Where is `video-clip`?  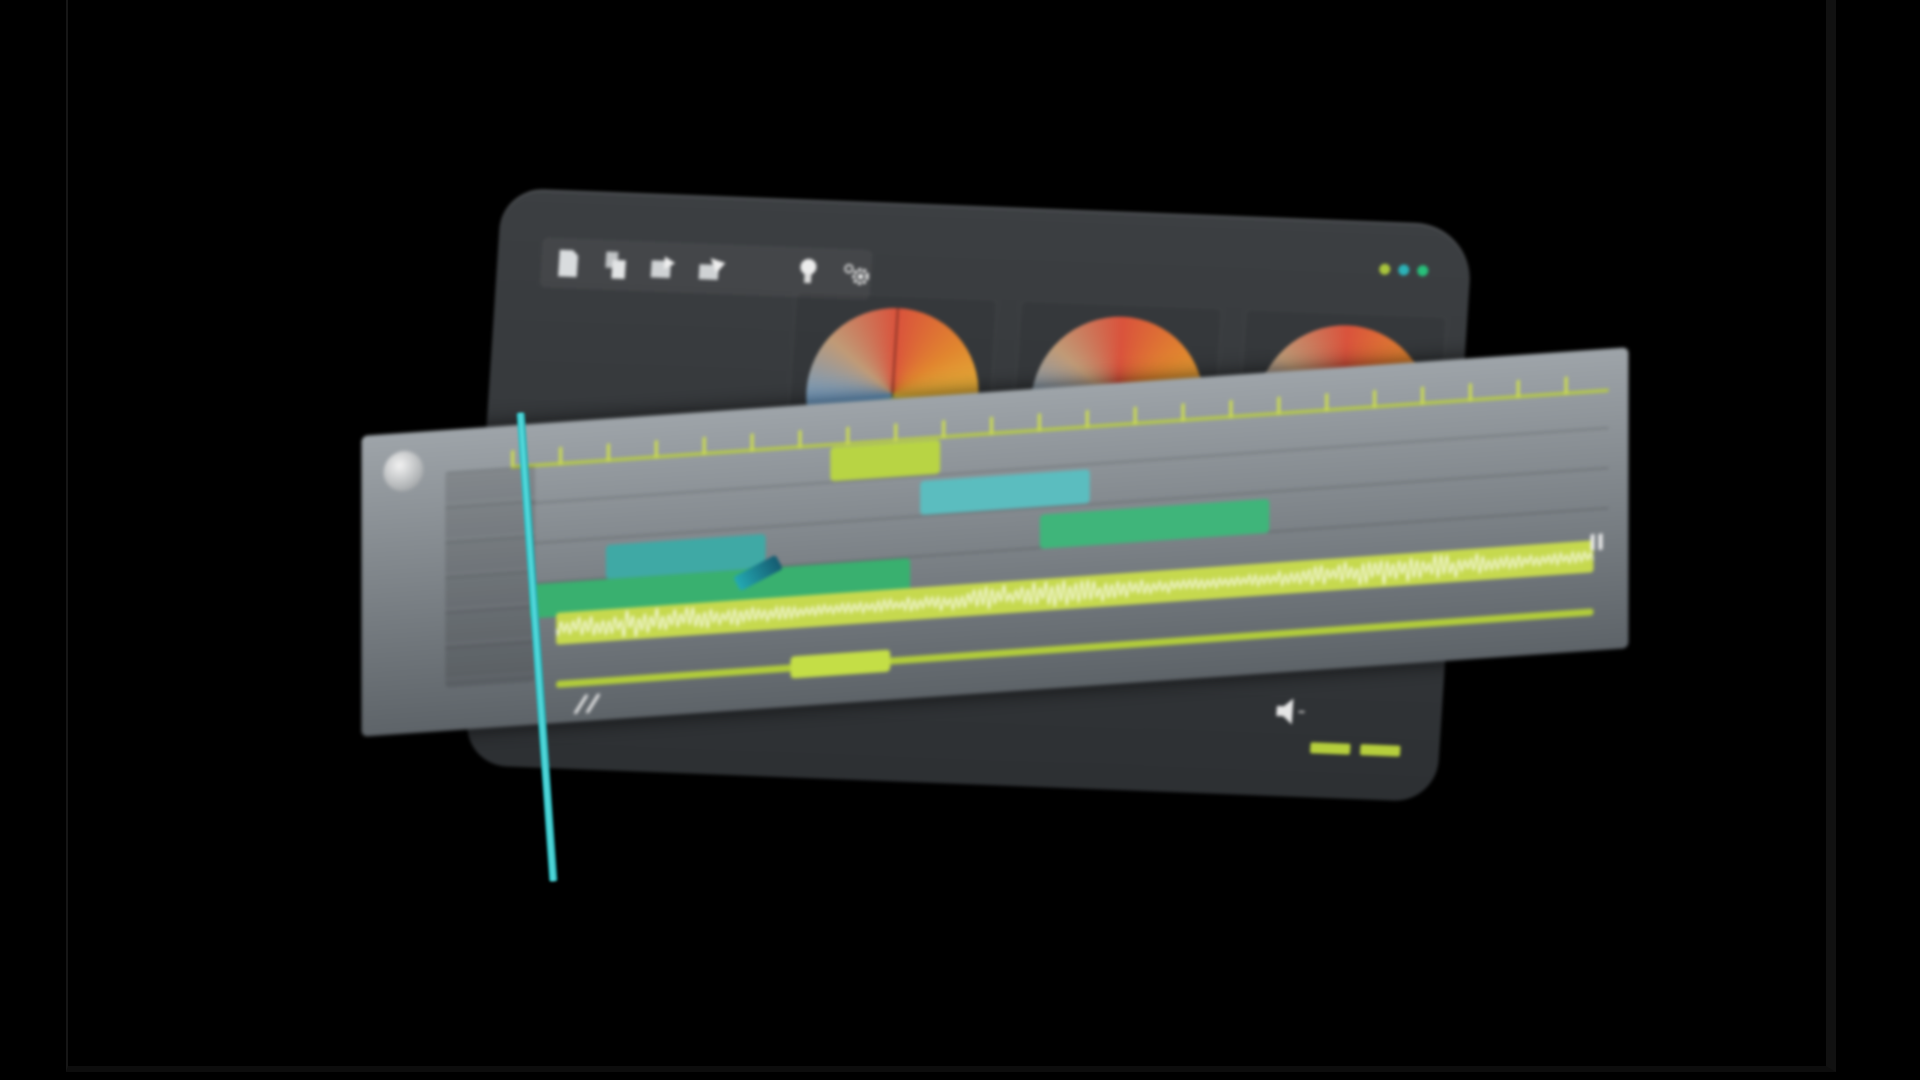 video-clip is located at coordinates (1005, 492).